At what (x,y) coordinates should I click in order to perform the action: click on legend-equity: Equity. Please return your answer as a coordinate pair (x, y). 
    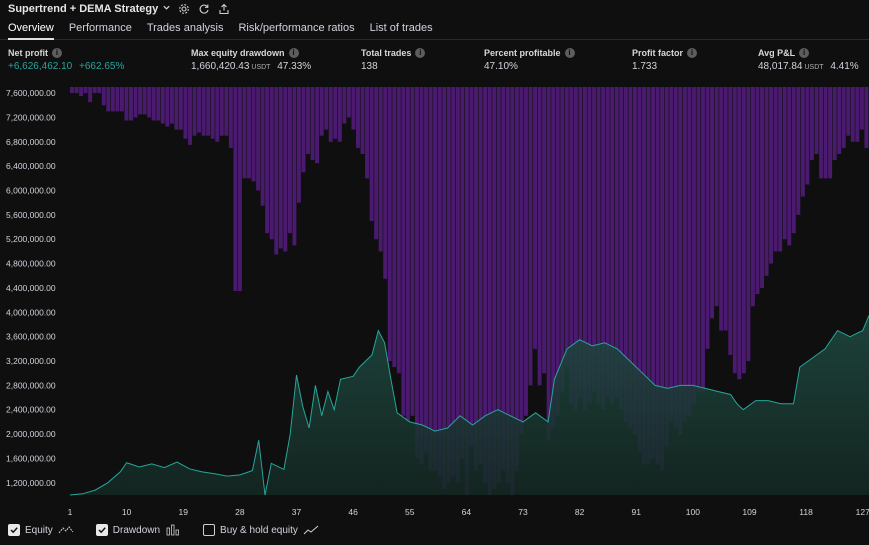
    Looking at the image, I should click on (41, 530).